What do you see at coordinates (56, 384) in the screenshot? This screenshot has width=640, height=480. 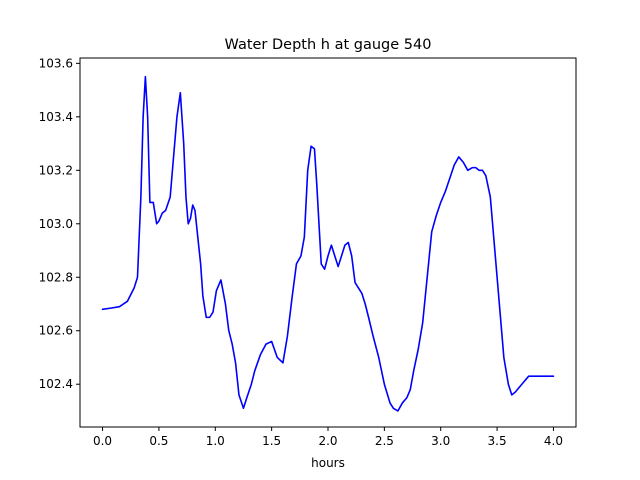 I see `y-tick-label: 102.4` at bounding box center [56, 384].